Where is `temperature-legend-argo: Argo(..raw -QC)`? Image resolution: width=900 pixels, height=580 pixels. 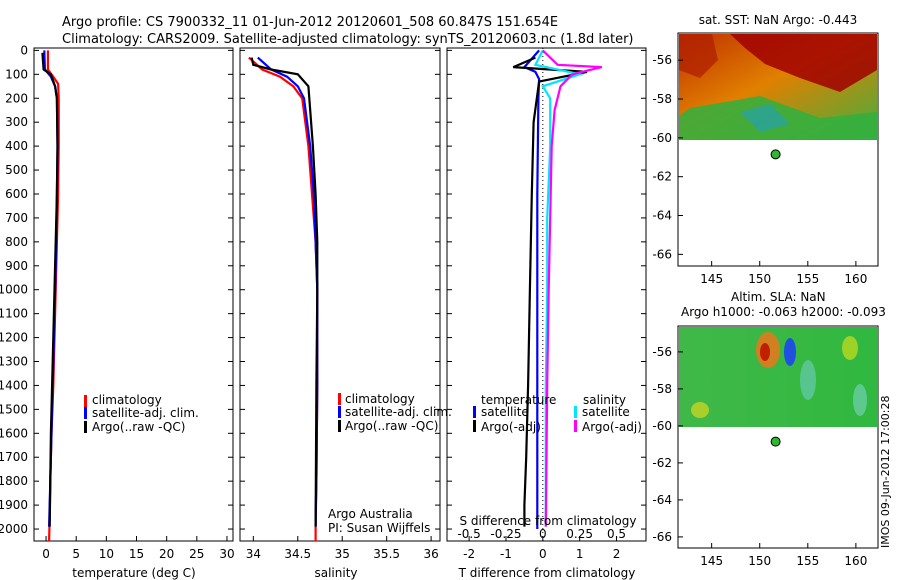
temperature-legend-argo: Argo(..raw -QC) is located at coordinates (138, 427).